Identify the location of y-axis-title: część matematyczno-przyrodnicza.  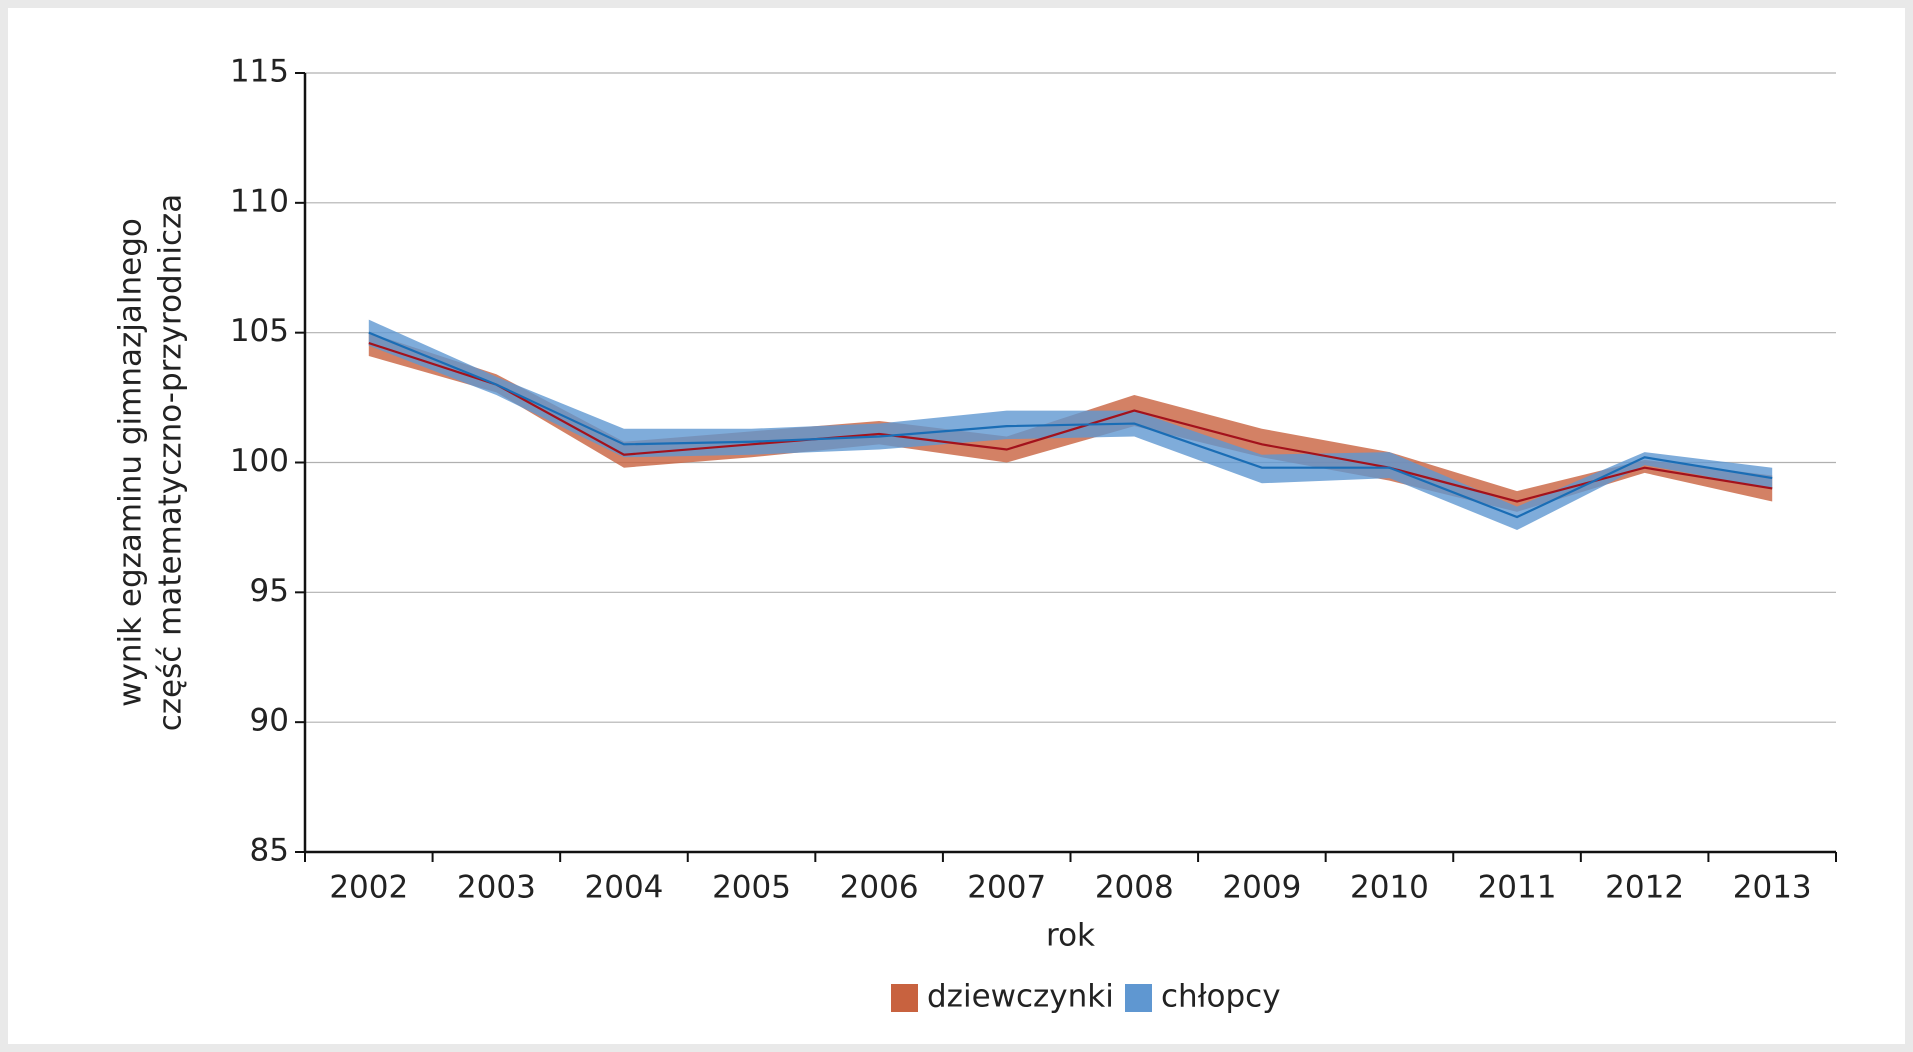
(171, 463).